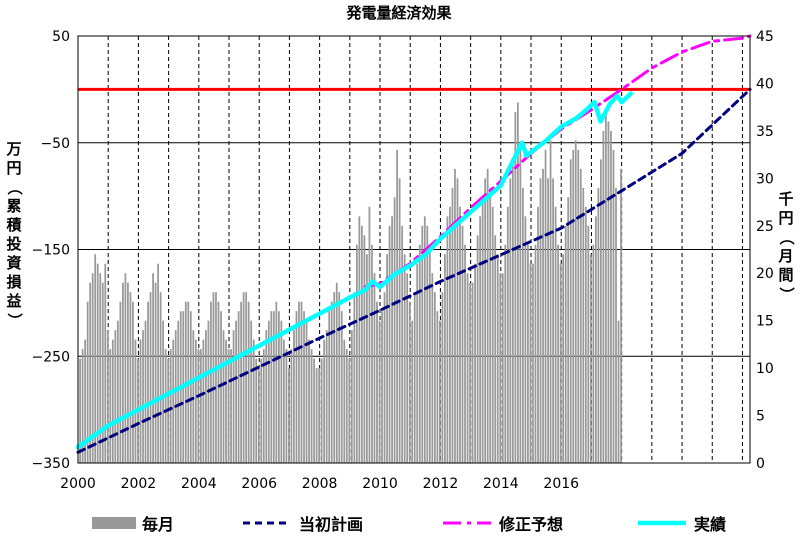  What do you see at coordinates (786, 246) in the screenshot?
I see `y-axis-label-right: 千円（月間）` at bounding box center [786, 246].